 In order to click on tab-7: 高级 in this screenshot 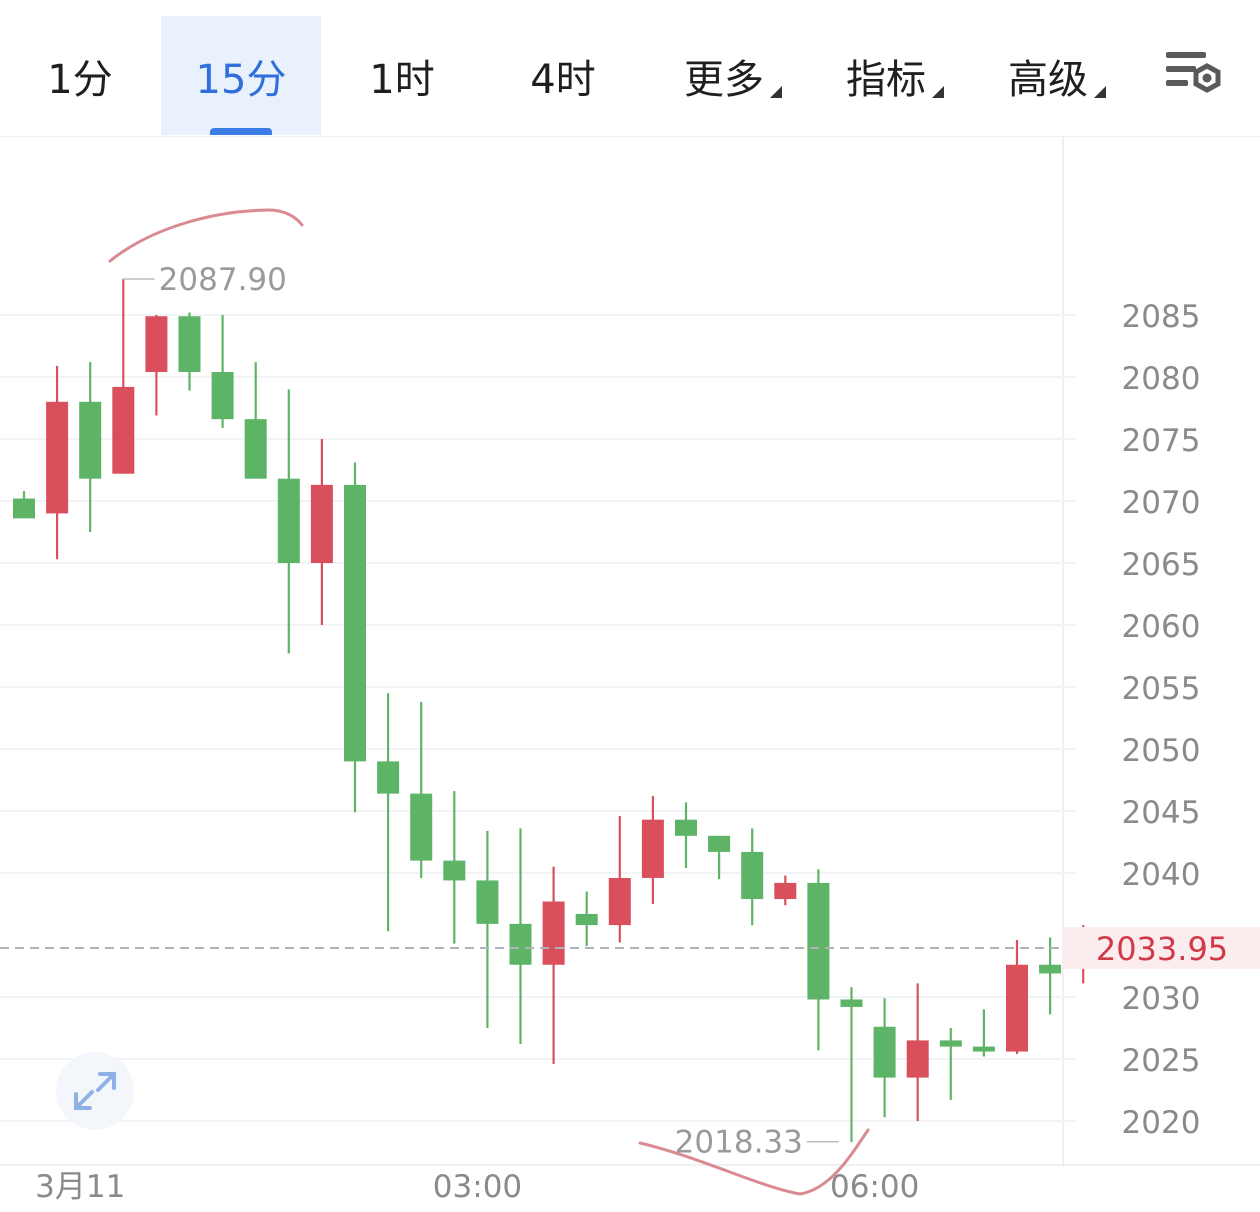, I will do `click(1048, 75)`.